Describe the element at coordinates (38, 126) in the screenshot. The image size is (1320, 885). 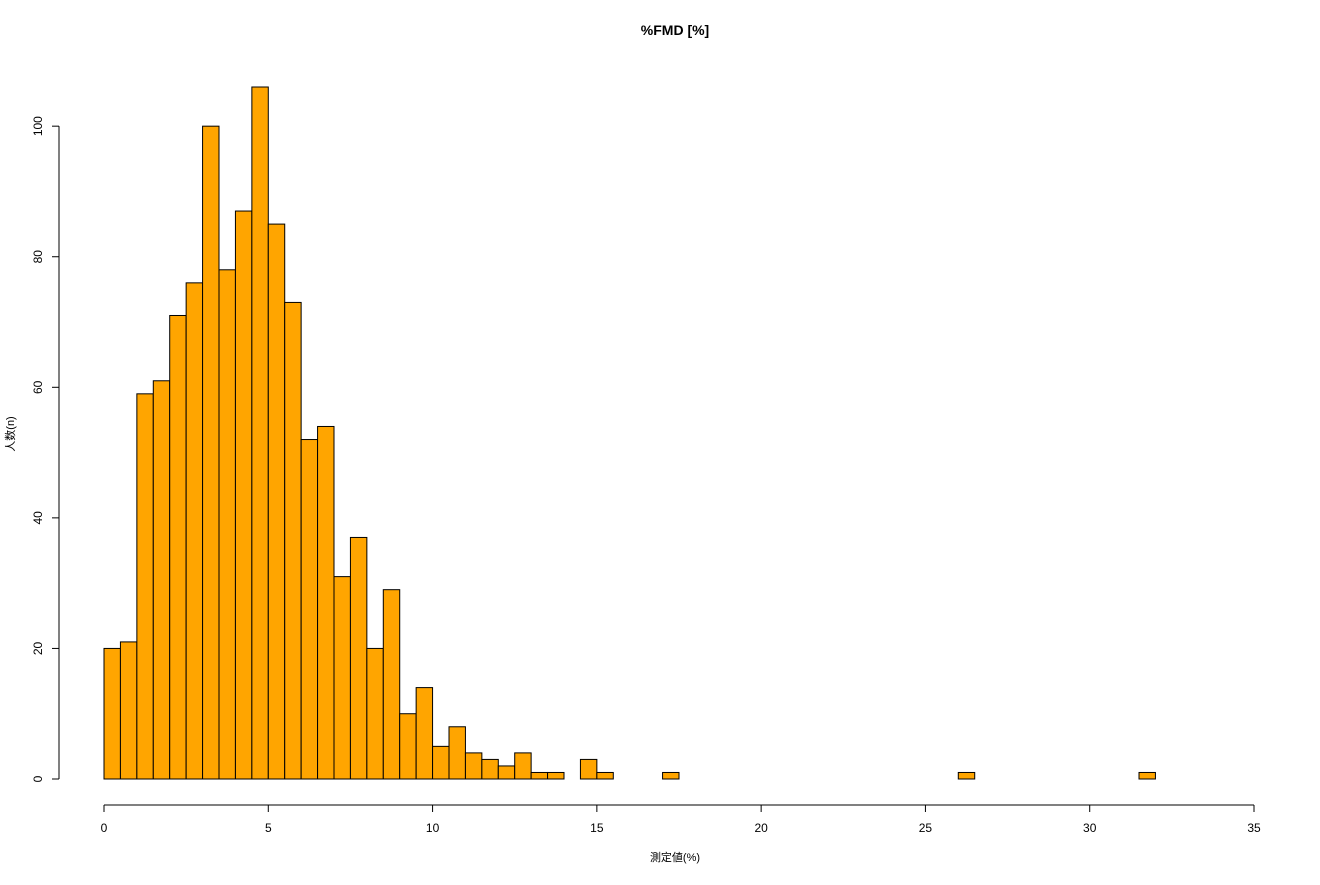
I see `y-tick-label: 100` at that location.